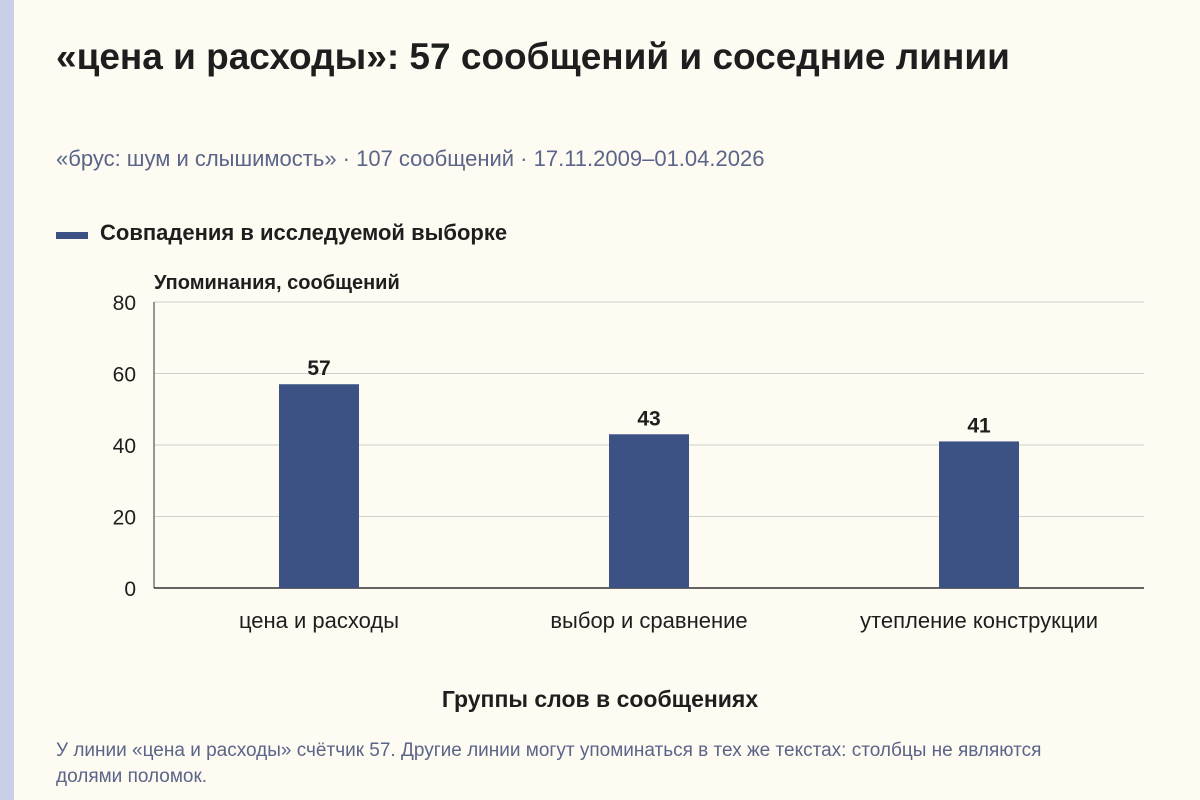  I want to click on y-tick-label: 0, so click(130, 589).